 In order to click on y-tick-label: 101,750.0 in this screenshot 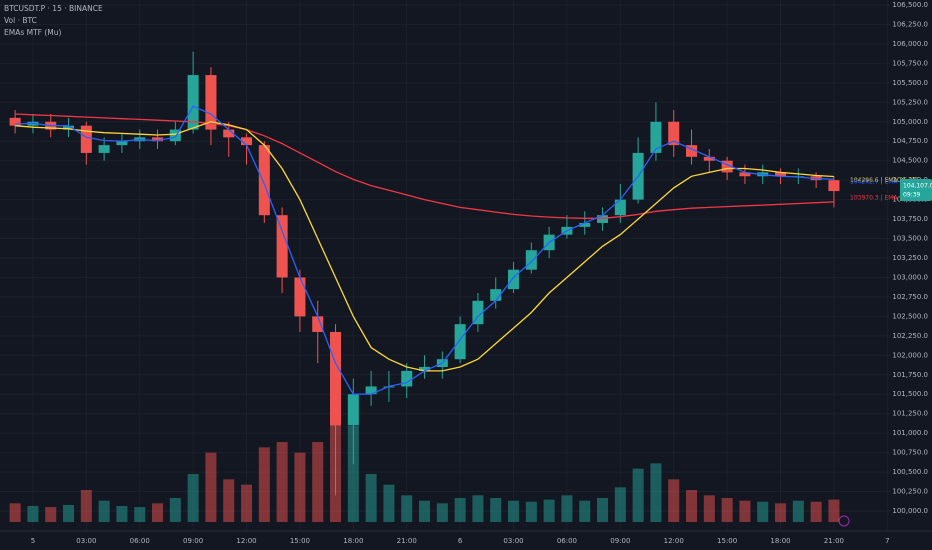, I will do `click(910, 375)`.